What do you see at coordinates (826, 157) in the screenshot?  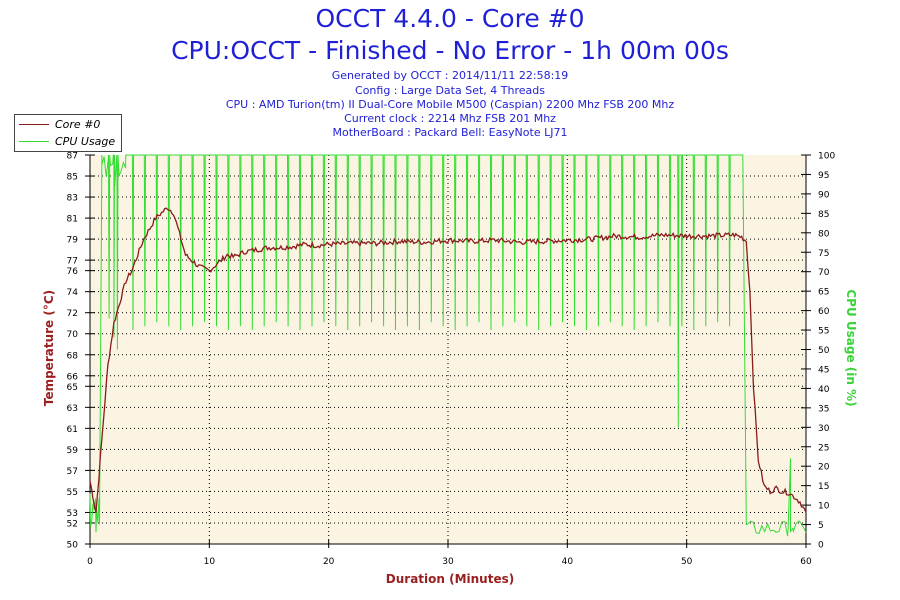 I see `y2-tick-label: 100` at bounding box center [826, 157].